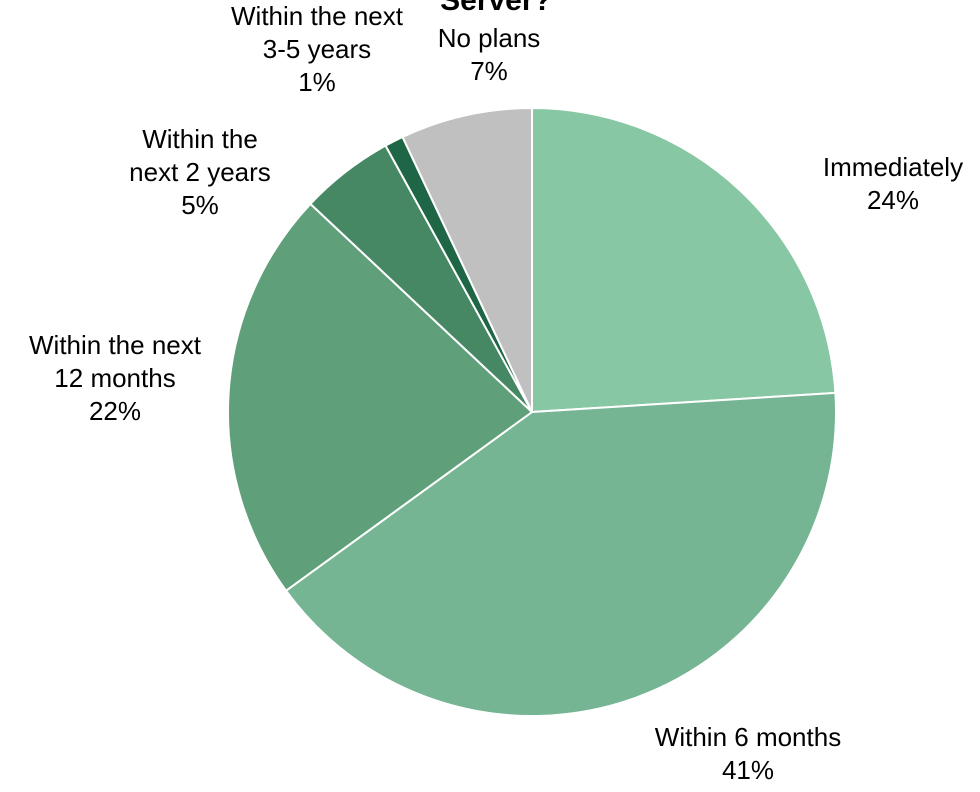 This screenshot has height=792, width=980. Describe the element at coordinates (115, 411) in the screenshot. I see `slice-percent-label: 22%` at that location.